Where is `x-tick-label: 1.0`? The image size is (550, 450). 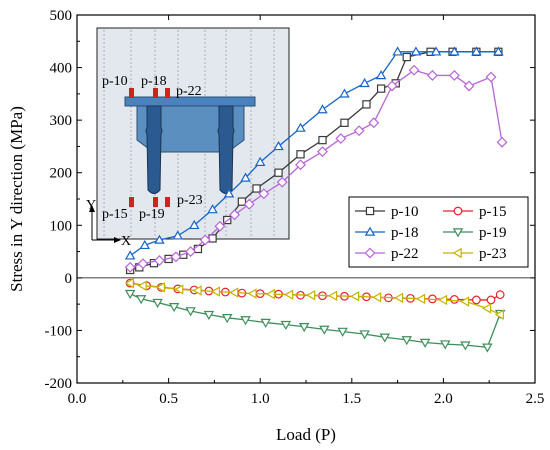 x-tick-label: 1.0 is located at coordinates (260, 399).